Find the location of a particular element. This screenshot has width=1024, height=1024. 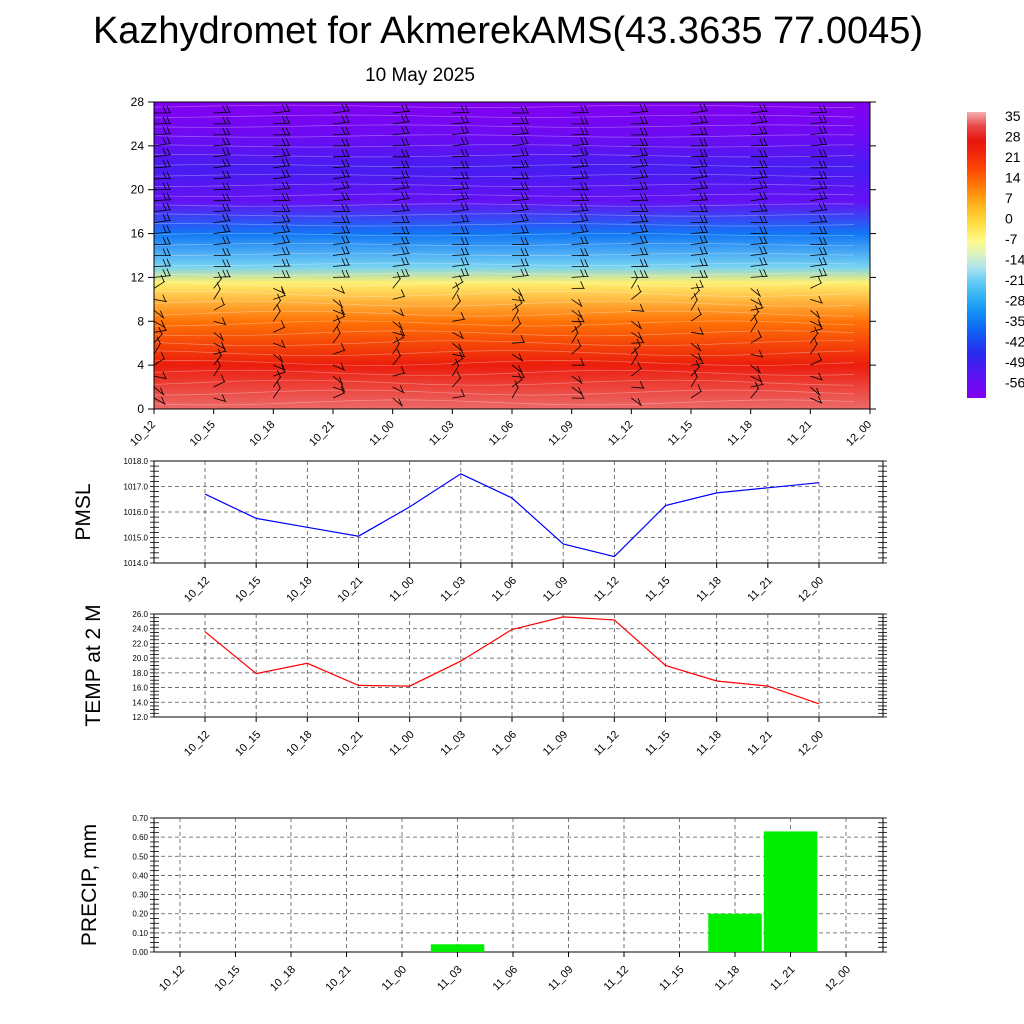

y-tick-label: 0.40 is located at coordinates (140, 875).